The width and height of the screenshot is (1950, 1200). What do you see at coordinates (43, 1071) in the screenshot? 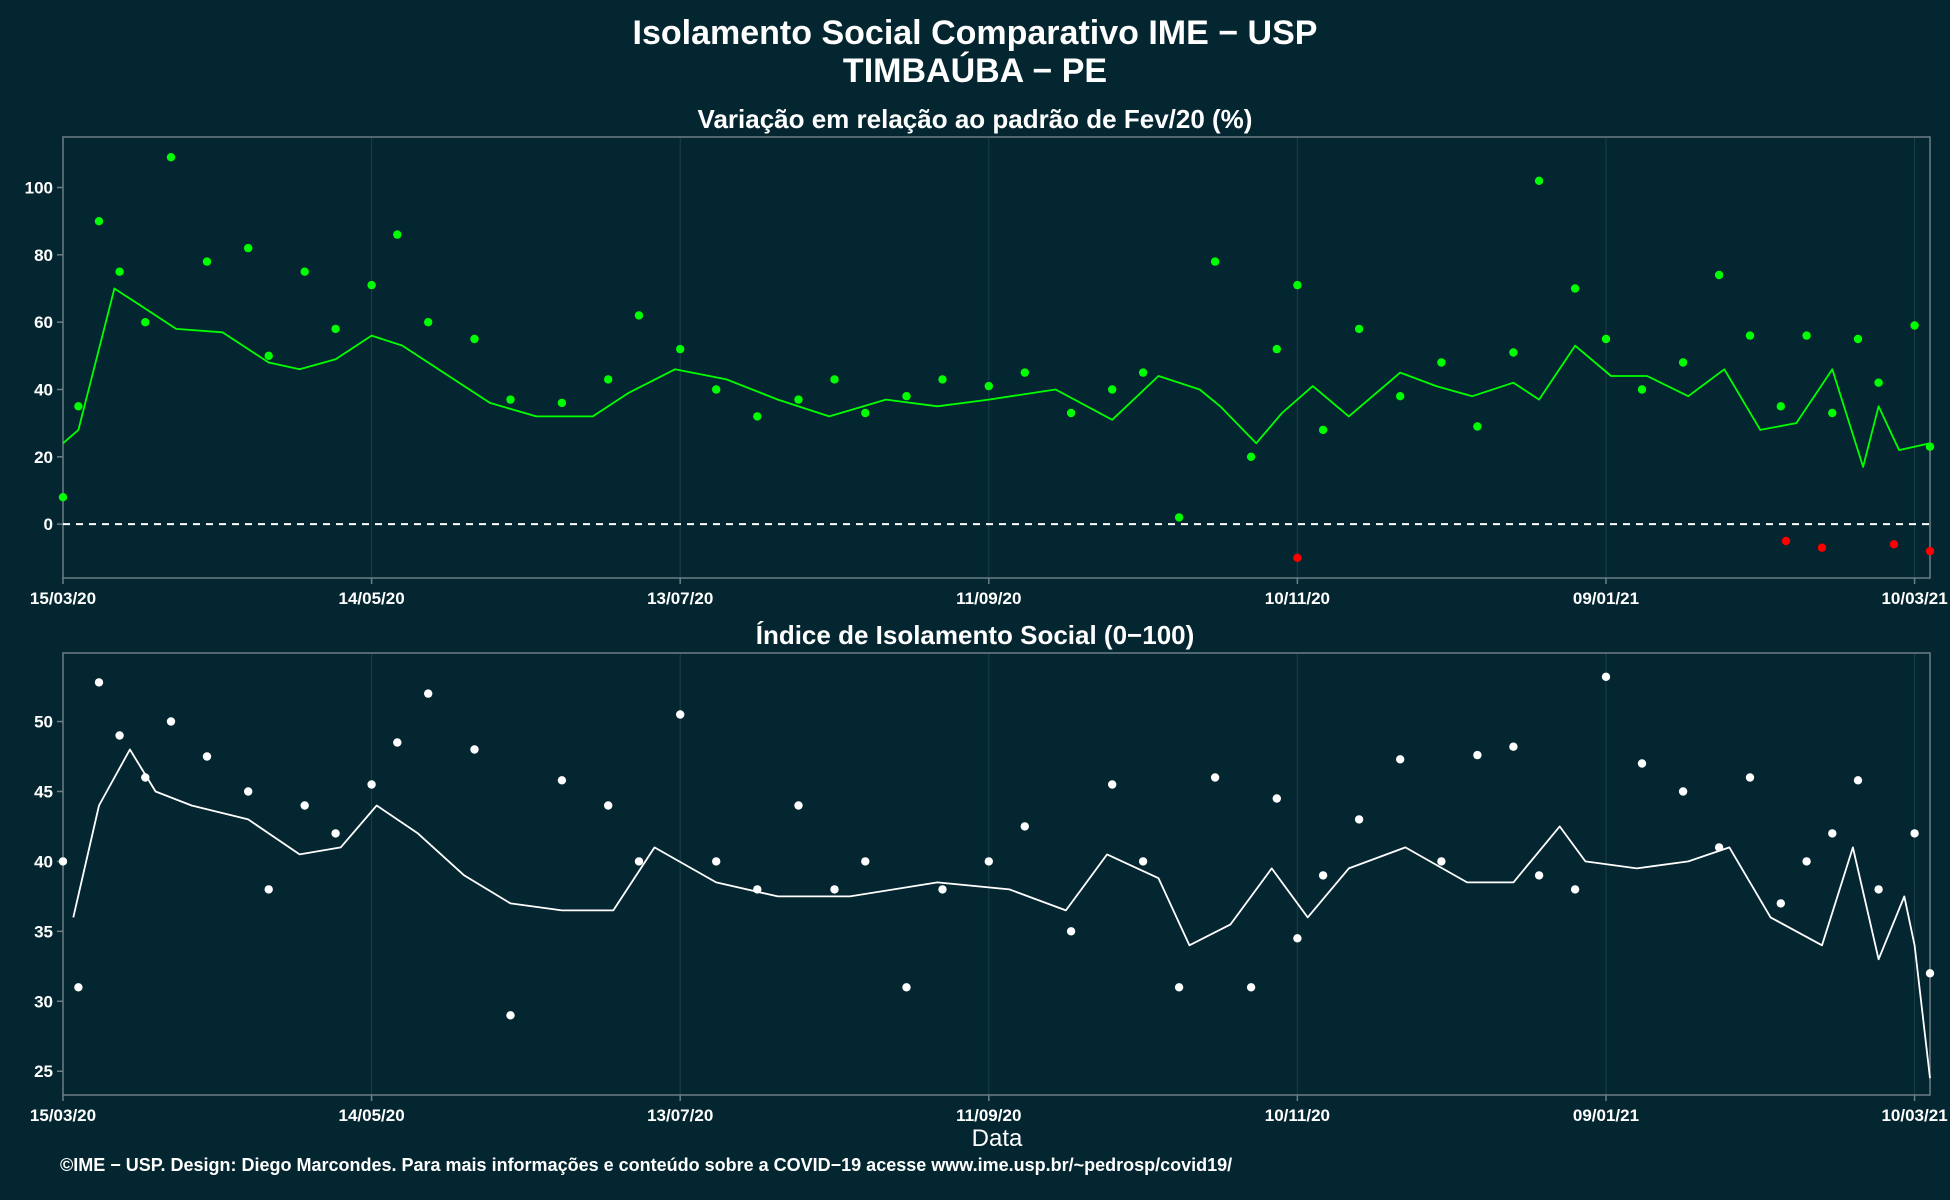
I see `y-tick-label: 25` at bounding box center [43, 1071].